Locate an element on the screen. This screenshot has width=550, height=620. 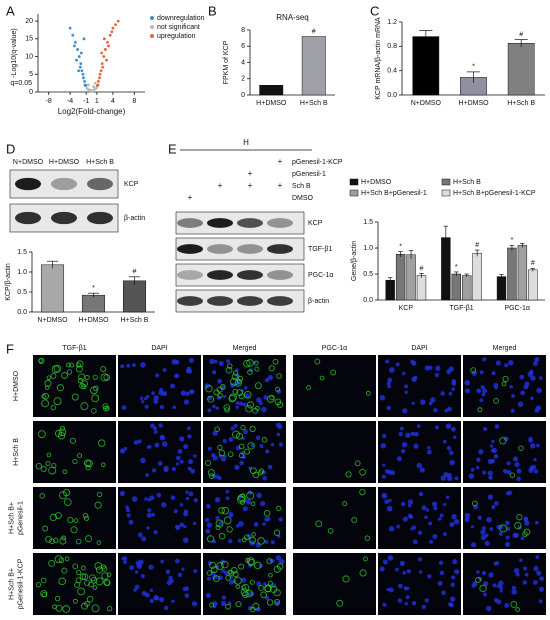
legend-marker is located at coordinates (152, 36).